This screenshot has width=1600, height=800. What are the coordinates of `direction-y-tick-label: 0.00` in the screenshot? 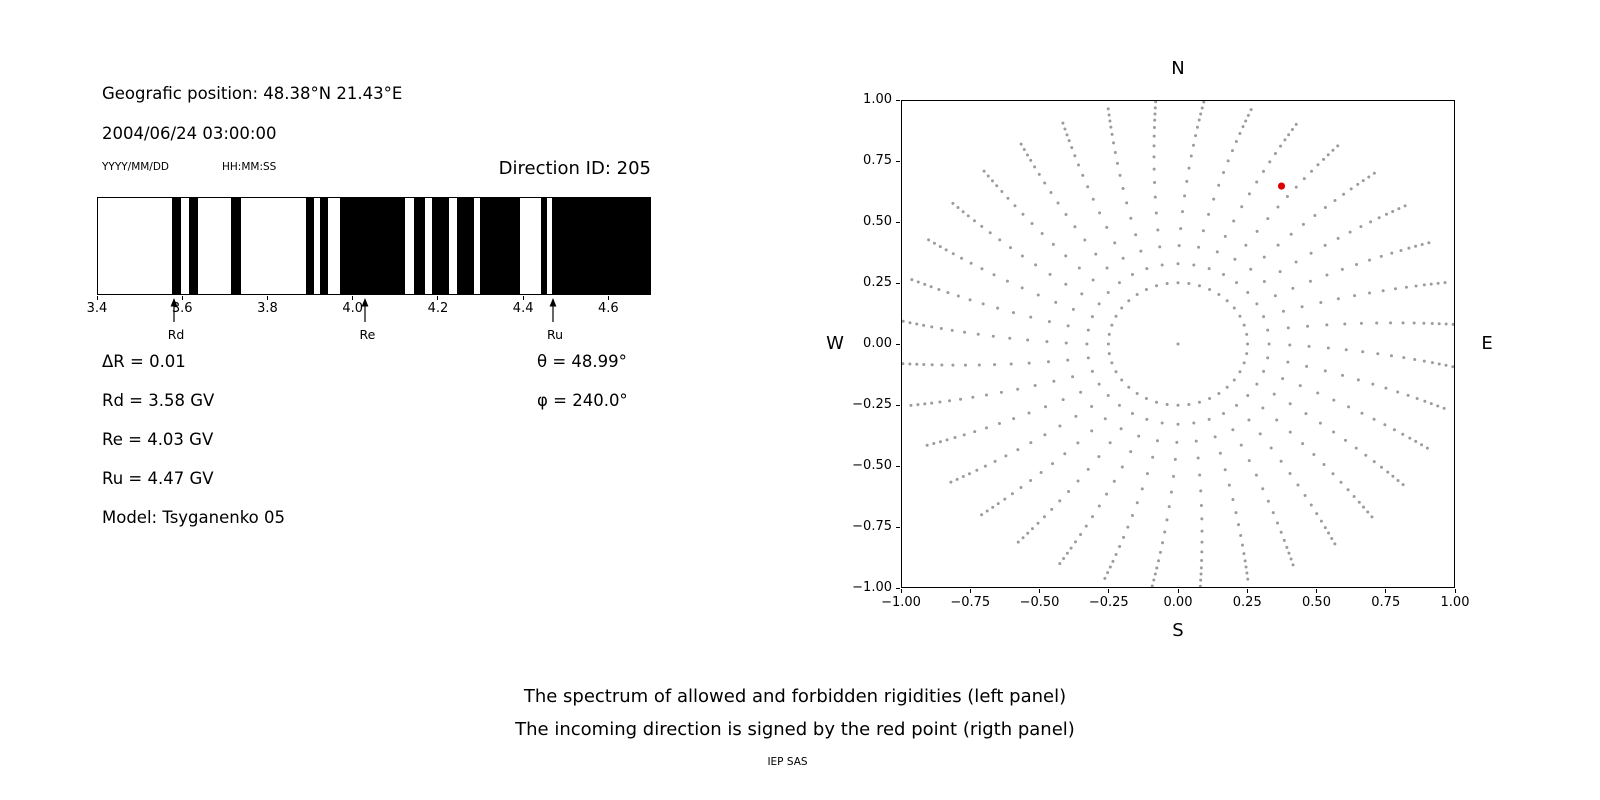 It's located at (877, 343).